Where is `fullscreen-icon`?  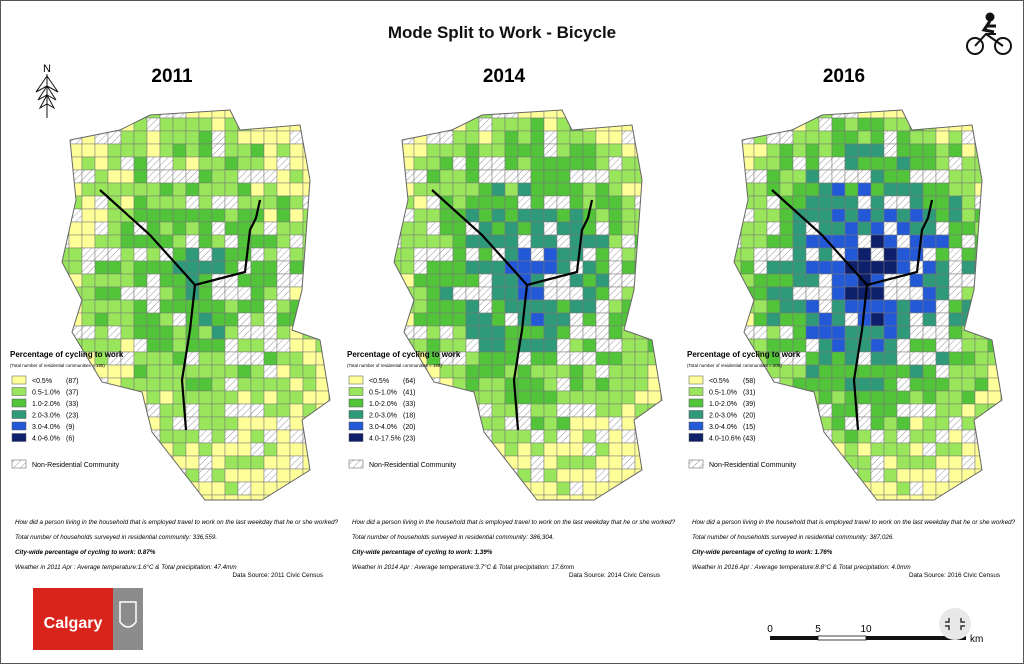
fullscreen-icon is located at coordinates (955, 624).